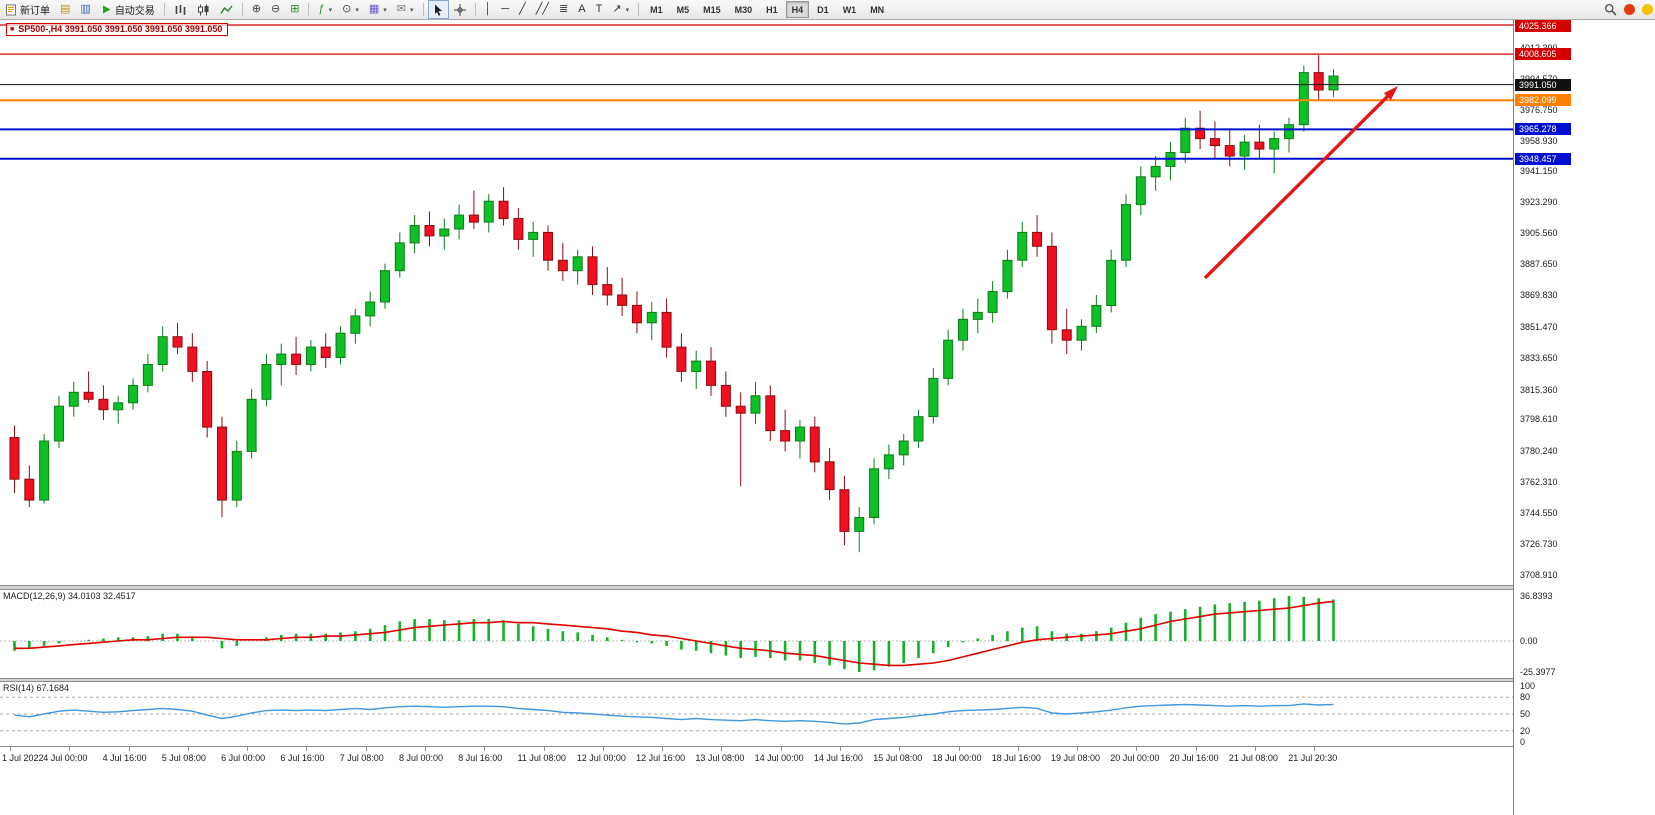  I want to click on indicators-icon: ƒ, so click(321, 9).